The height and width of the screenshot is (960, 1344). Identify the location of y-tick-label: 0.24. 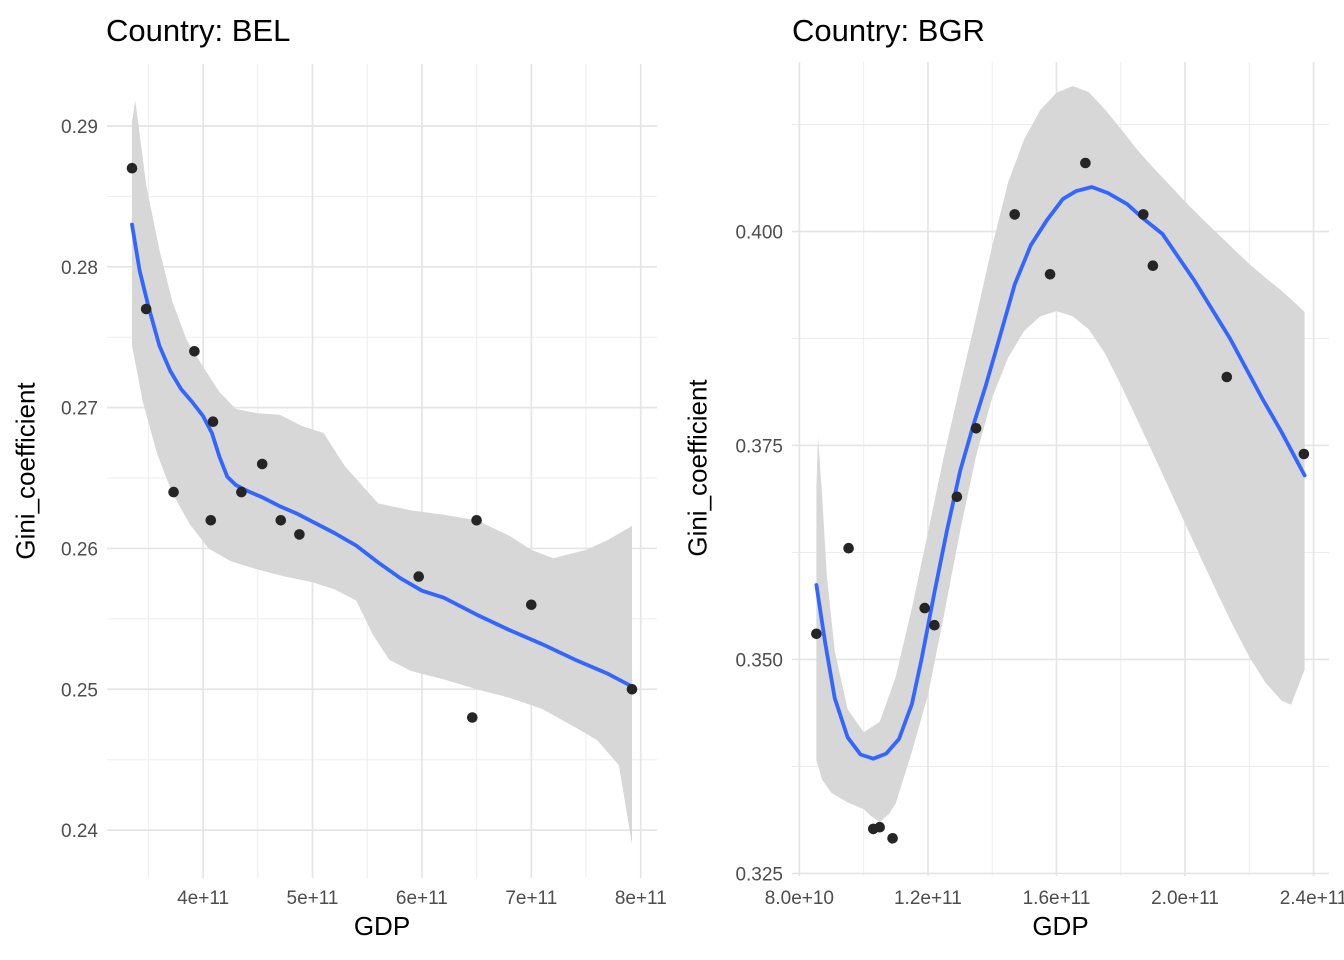
(79, 831).